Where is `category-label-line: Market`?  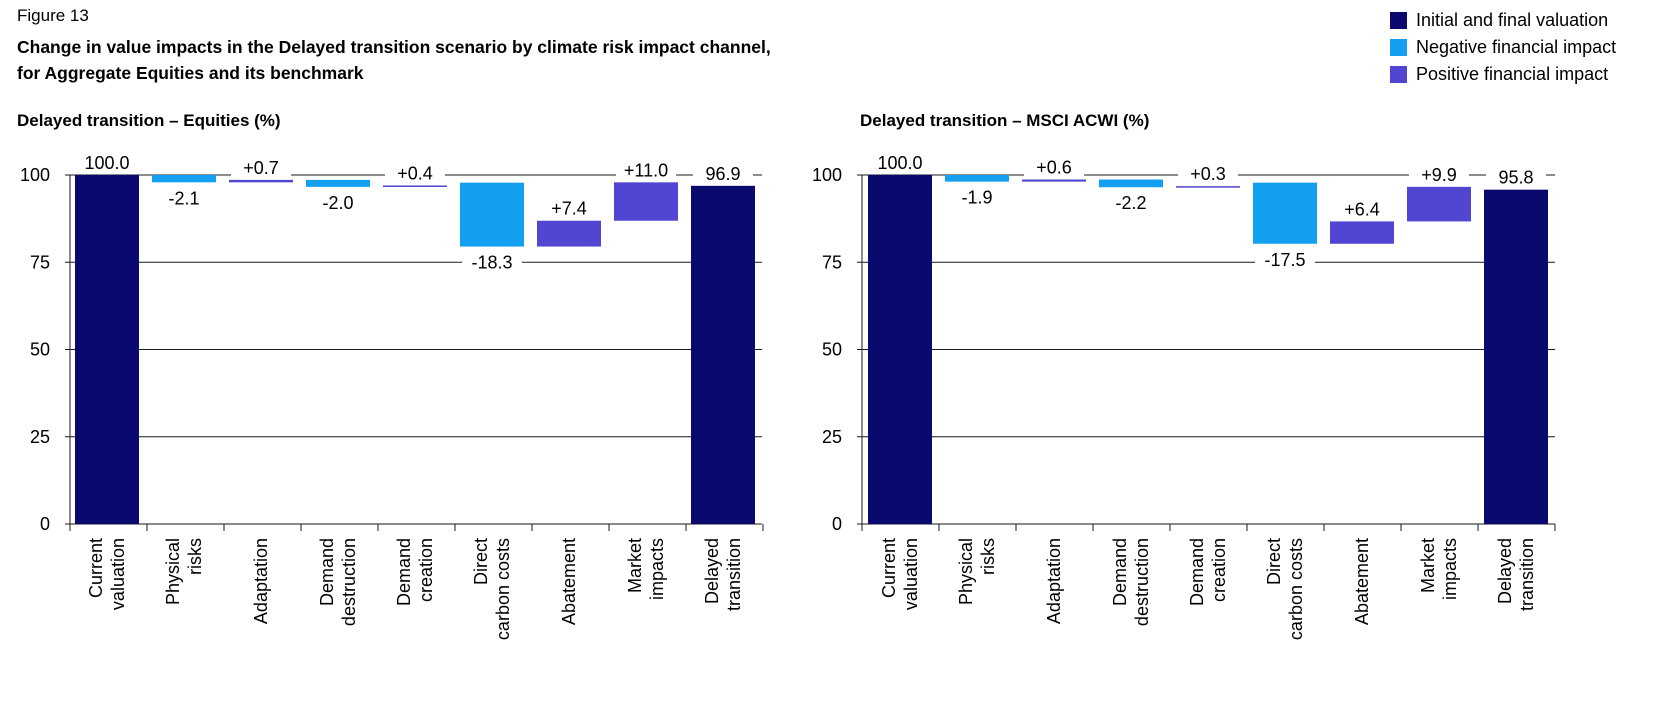
category-label-line: Market is located at coordinates (635, 565).